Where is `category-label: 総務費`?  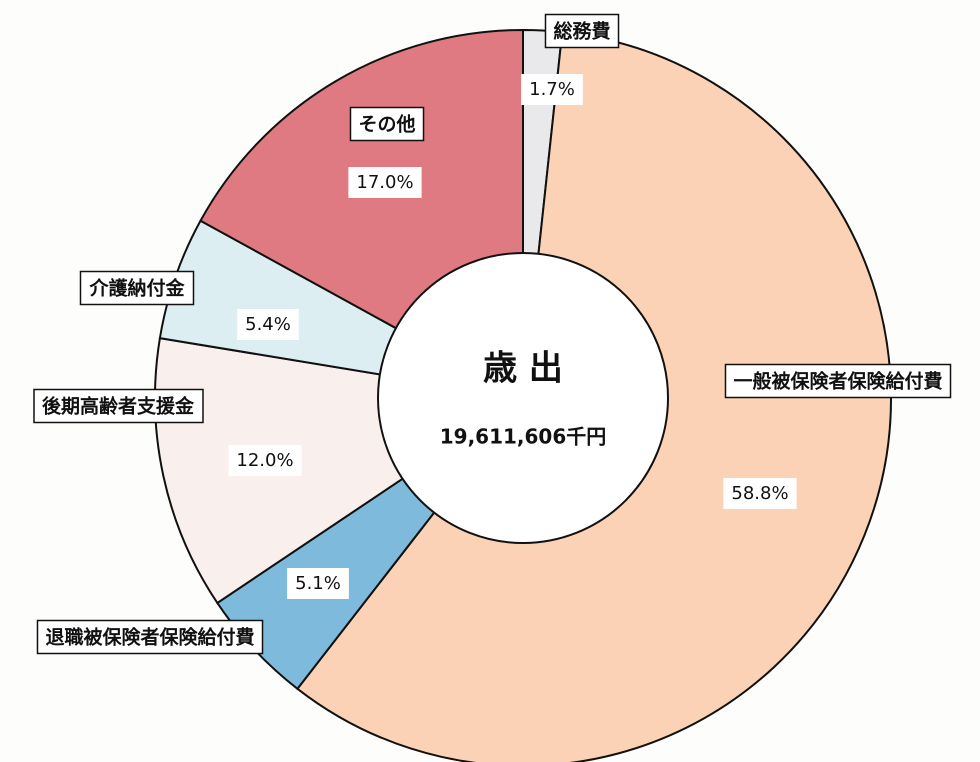
category-label: 総務費 is located at coordinates (581, 31).